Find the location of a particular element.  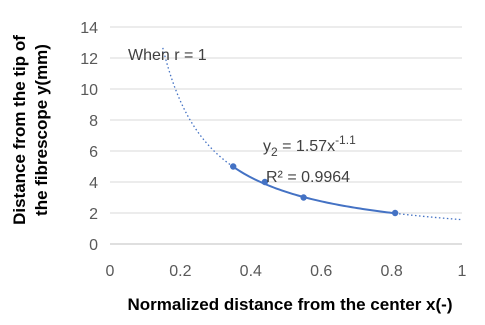

x-tick-label: 0.4 is located at coordinates (251, 271).